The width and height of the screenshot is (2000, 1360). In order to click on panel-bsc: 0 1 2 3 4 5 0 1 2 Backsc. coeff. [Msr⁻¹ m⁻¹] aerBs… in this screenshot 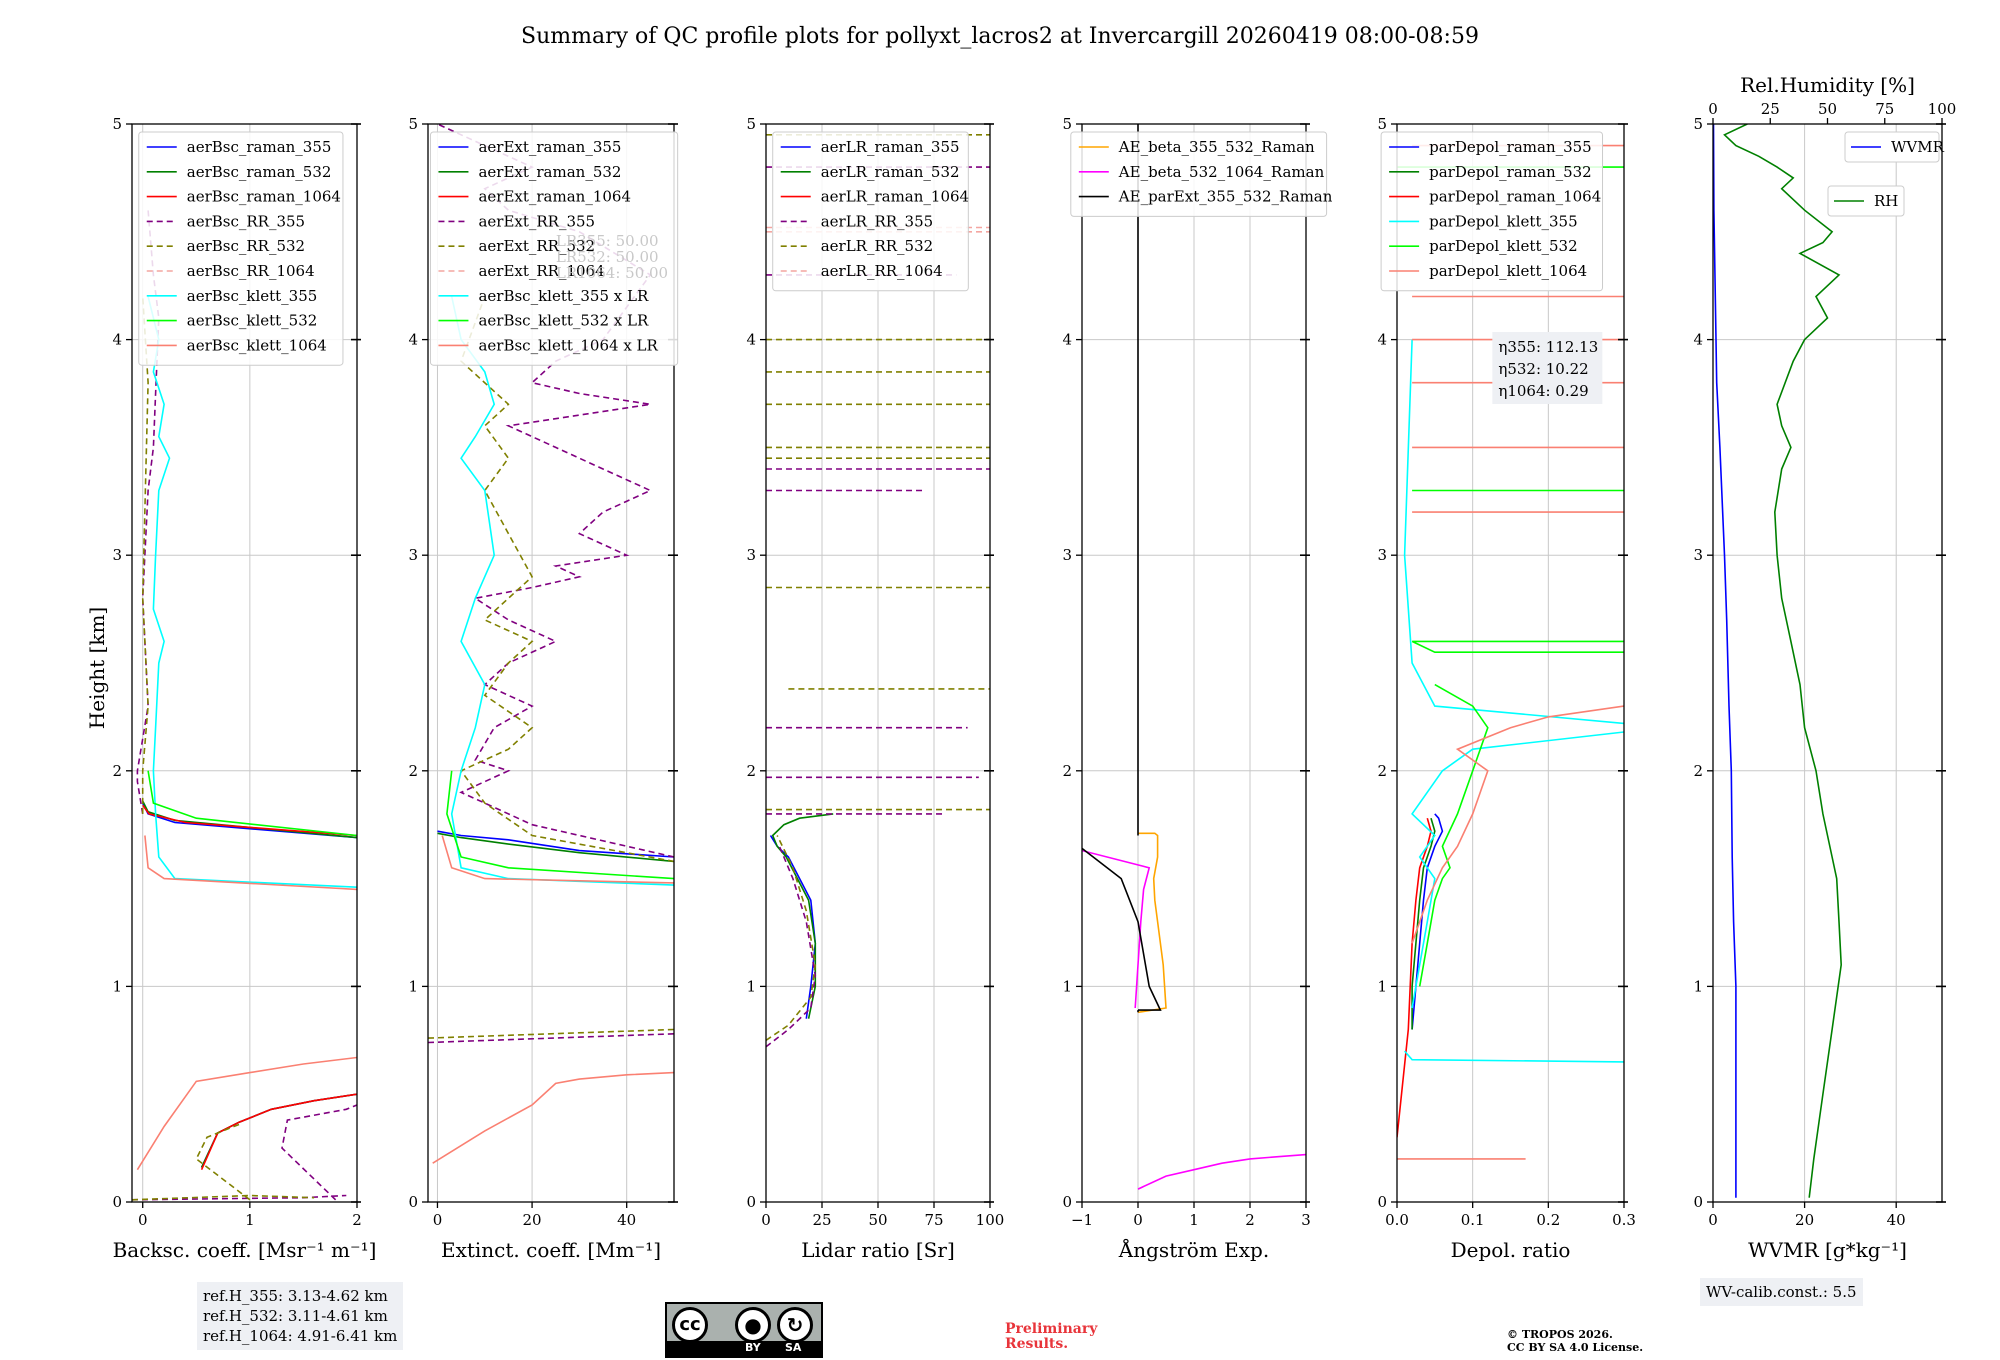, I will do `click(244, 688)`.